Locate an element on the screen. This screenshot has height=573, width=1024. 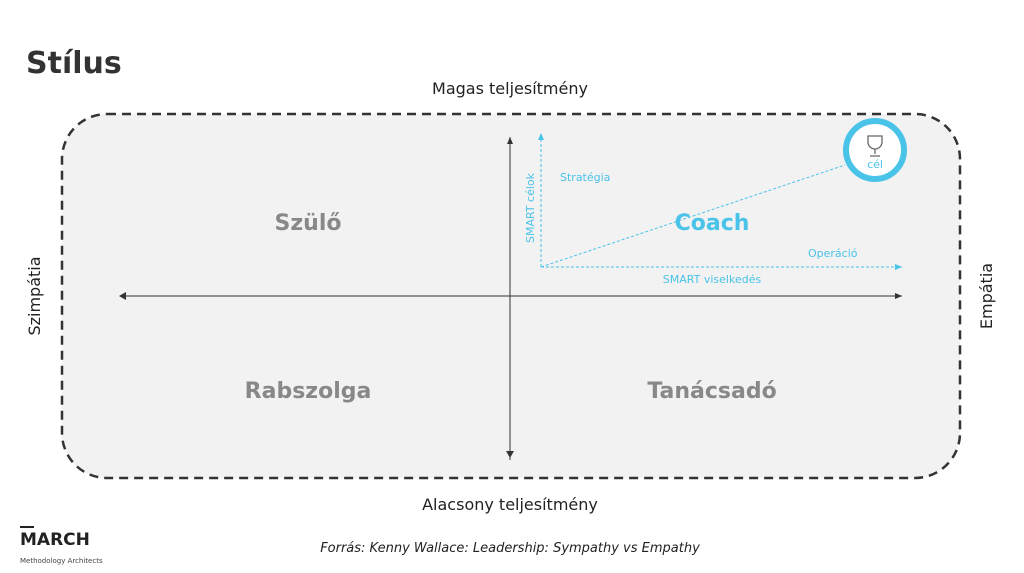
coach-x-label: SMART viselkedés is located at coordinates (712, 279).